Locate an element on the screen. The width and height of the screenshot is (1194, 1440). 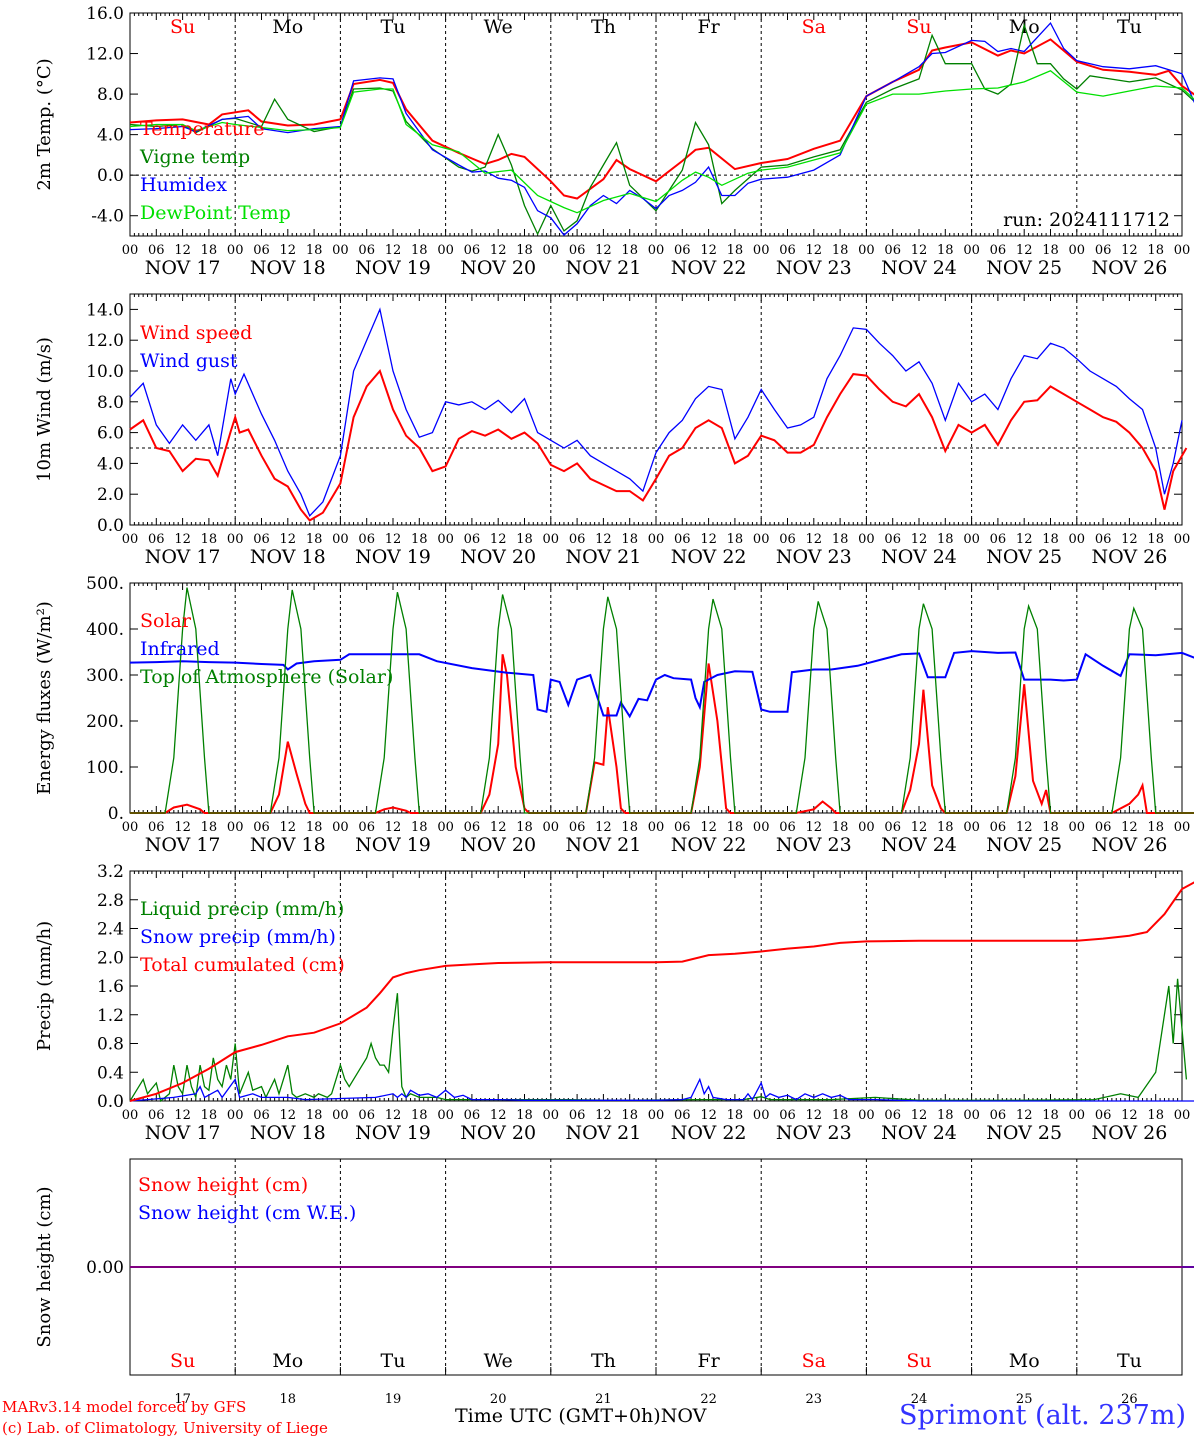
series-line-liquid-precip-mm-h- is located at coordinates (658, 1040).